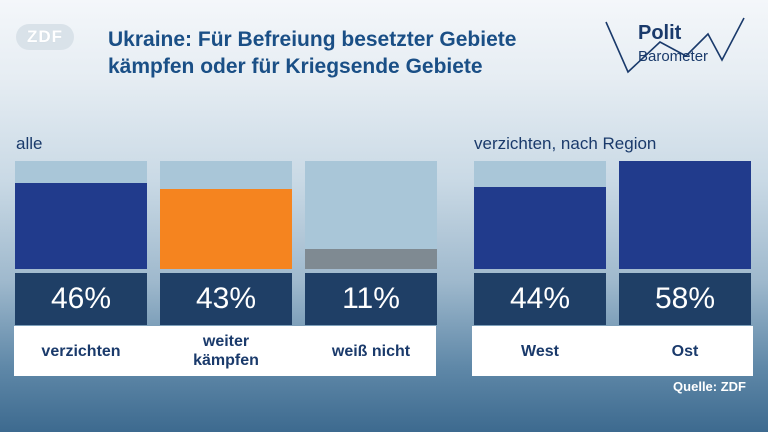 Image resolution: width=768 pixels, height=432 pixels. I want to click on value-label: 11%, so click(371, 299).